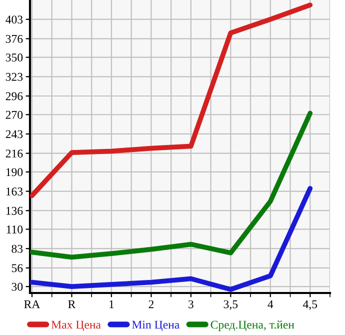 This screenshot has width=345, height=335. Describe the element at coordinates (14, 134) in the screenshot. I see `y-tick-label: 243` at that location.